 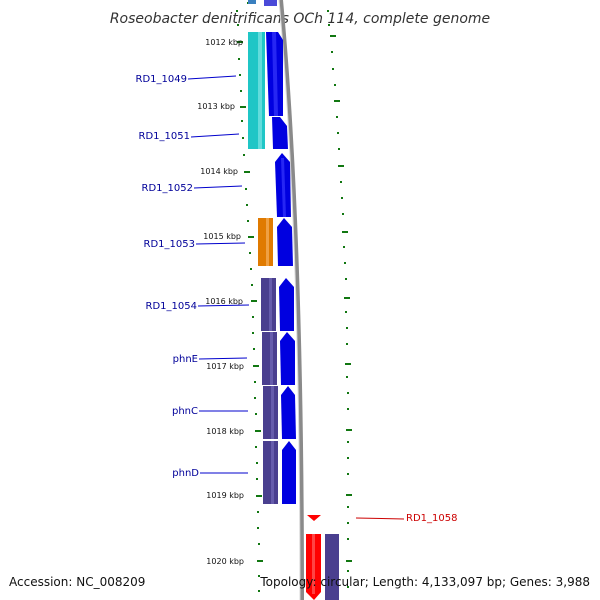 What do you see at coordinates (185, 473) in the screenshot?
I see `gene-label-phnd: phnD` at bounding box center [185, 473].